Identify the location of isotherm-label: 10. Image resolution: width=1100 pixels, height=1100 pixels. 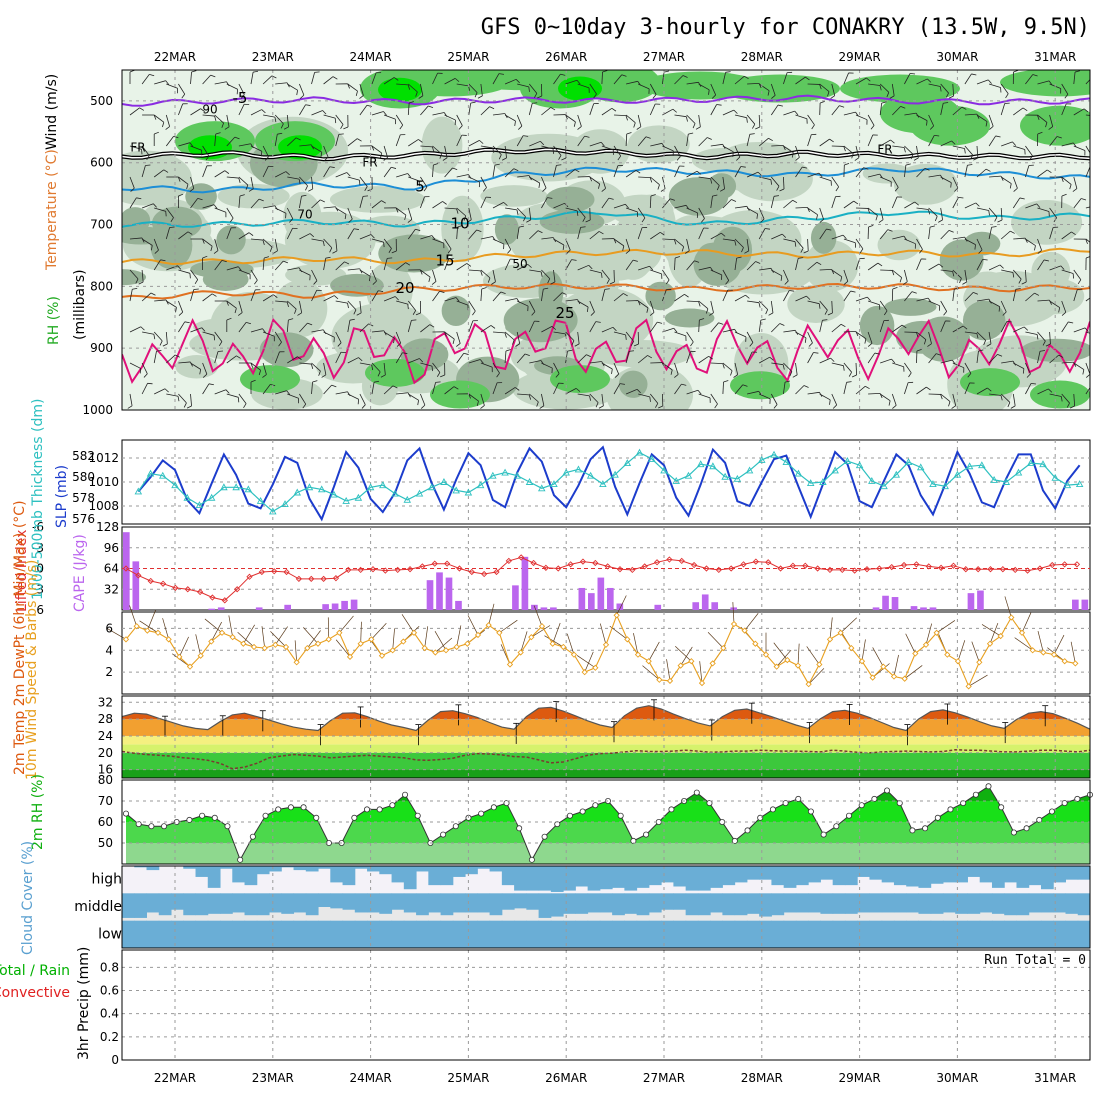
(459, 223).